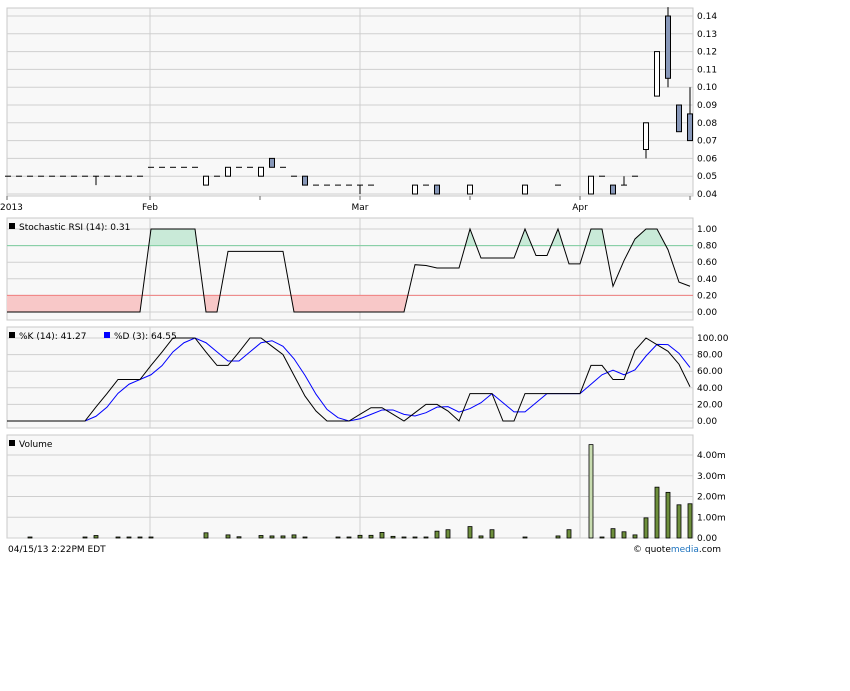 The image size is (850, 691). What do you see at coordinates (713, 339) in the screenshot?
I see `stoch-y-tick-label: 100.00` at bounding box center [713, 339].